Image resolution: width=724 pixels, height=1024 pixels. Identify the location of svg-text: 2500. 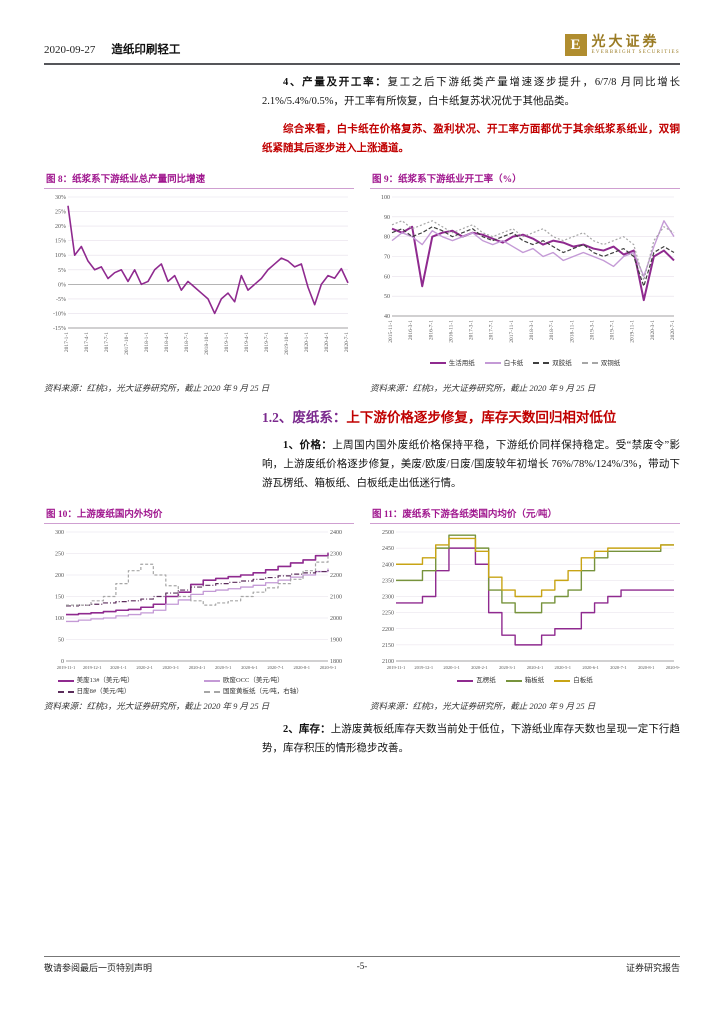
(388, 533).